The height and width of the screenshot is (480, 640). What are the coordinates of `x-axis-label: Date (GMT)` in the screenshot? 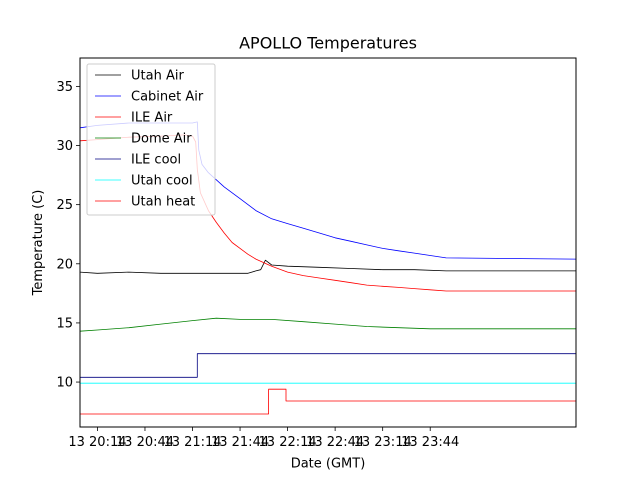 It's located at (328, 464).